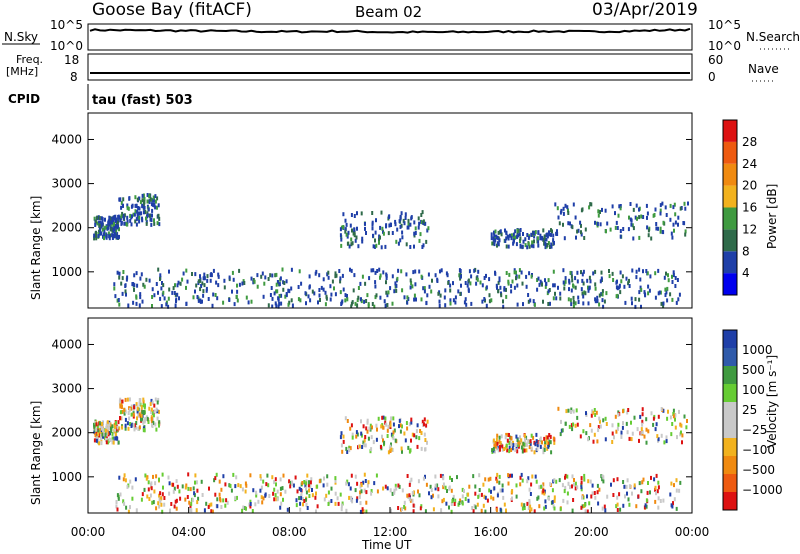 This screenshot has height=554, width=800. What do you see at coordinates (730, 393) in the screenshot?
I see `colorbar-segment` at bounding box center [730, 393].